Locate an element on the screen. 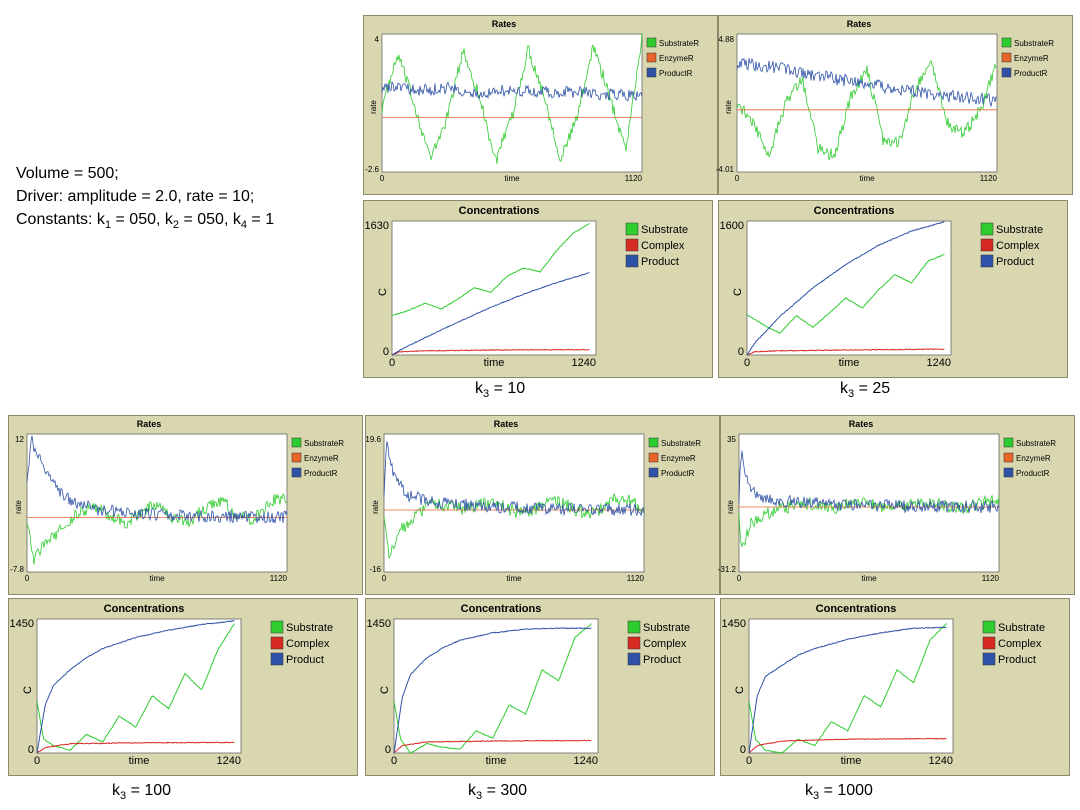 This screenshot has height=810, width=1080. k3-caption: k3 = 100 is located at coordinates (141, 792).